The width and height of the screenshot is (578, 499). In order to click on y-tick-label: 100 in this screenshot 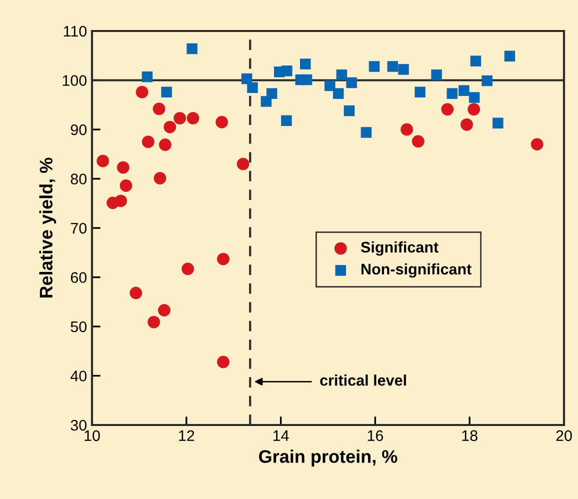, I will do `click(74, 80)`.